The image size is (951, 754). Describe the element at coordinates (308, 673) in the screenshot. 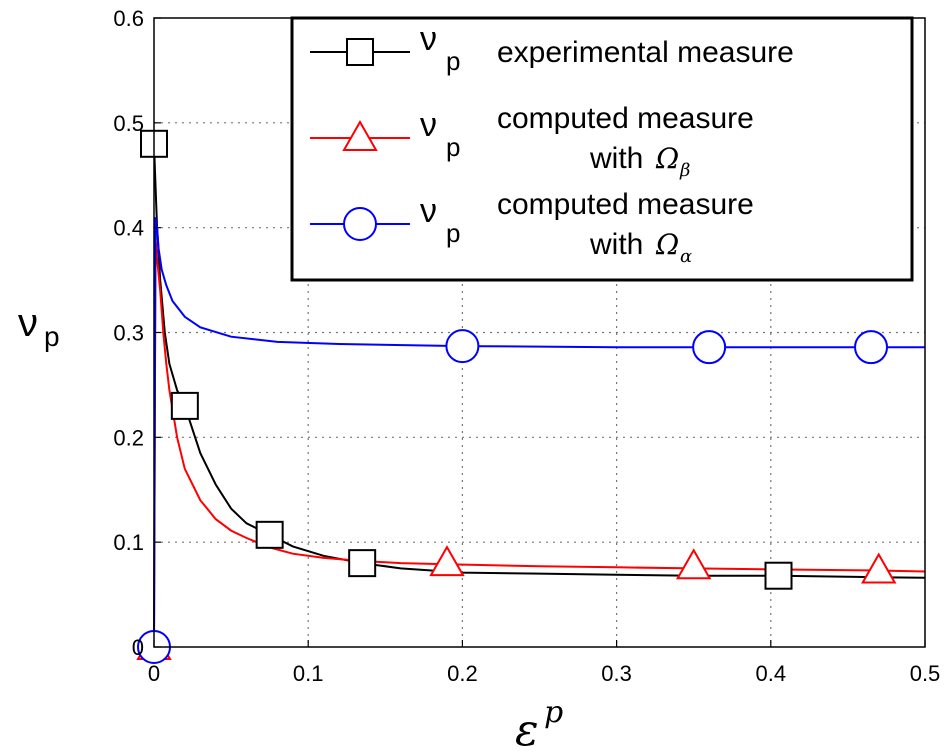

I see `x-tick-label: 0.1` at that location.